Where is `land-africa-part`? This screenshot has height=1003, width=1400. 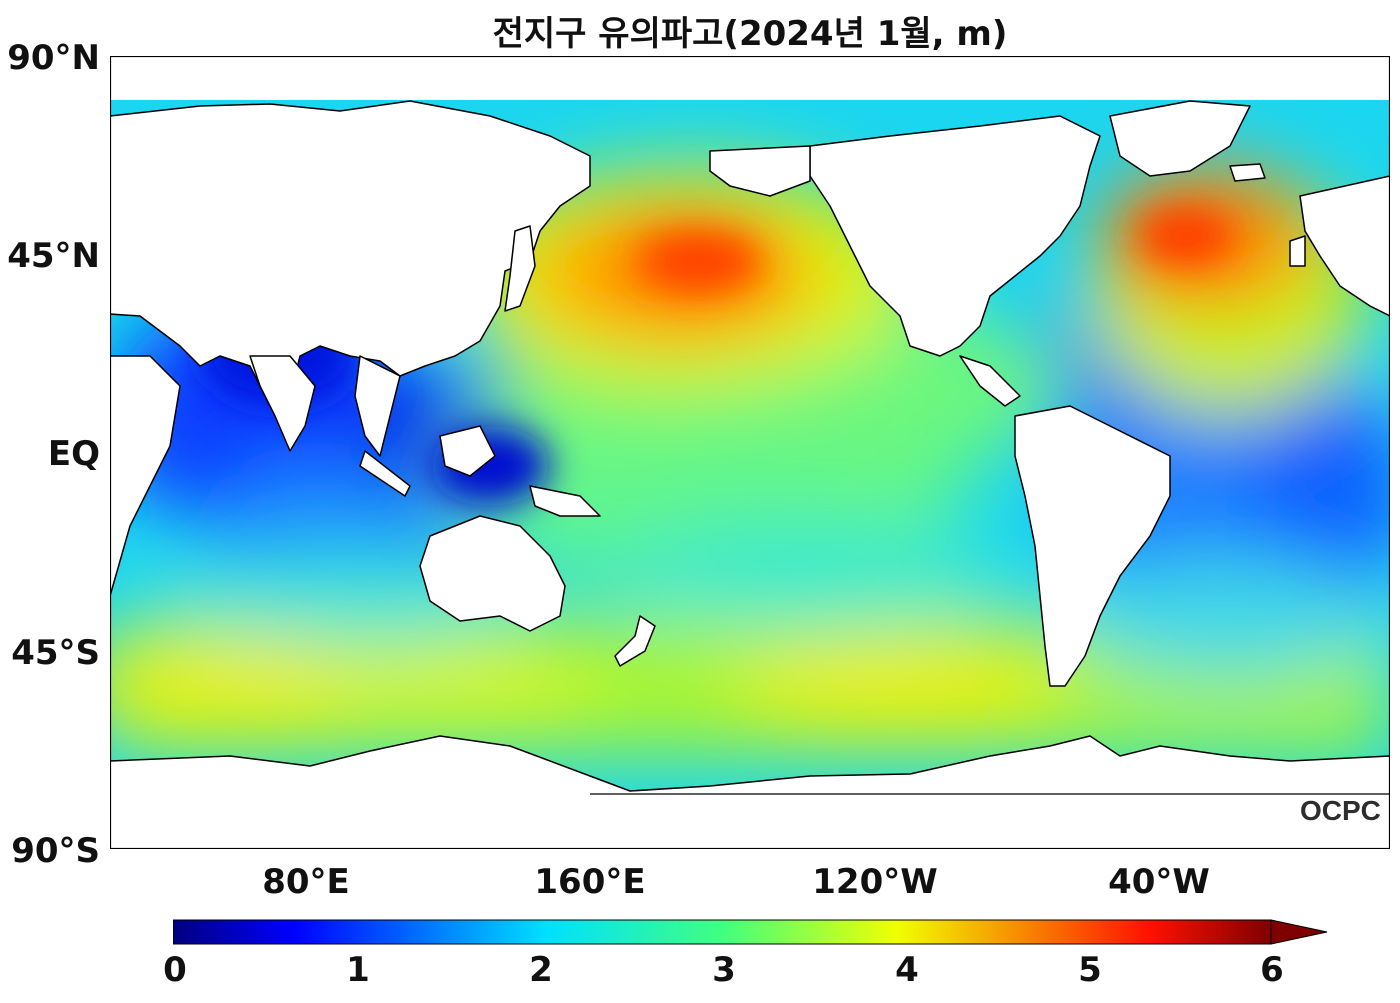 land-africa-part is located at coordinates (145, 476).